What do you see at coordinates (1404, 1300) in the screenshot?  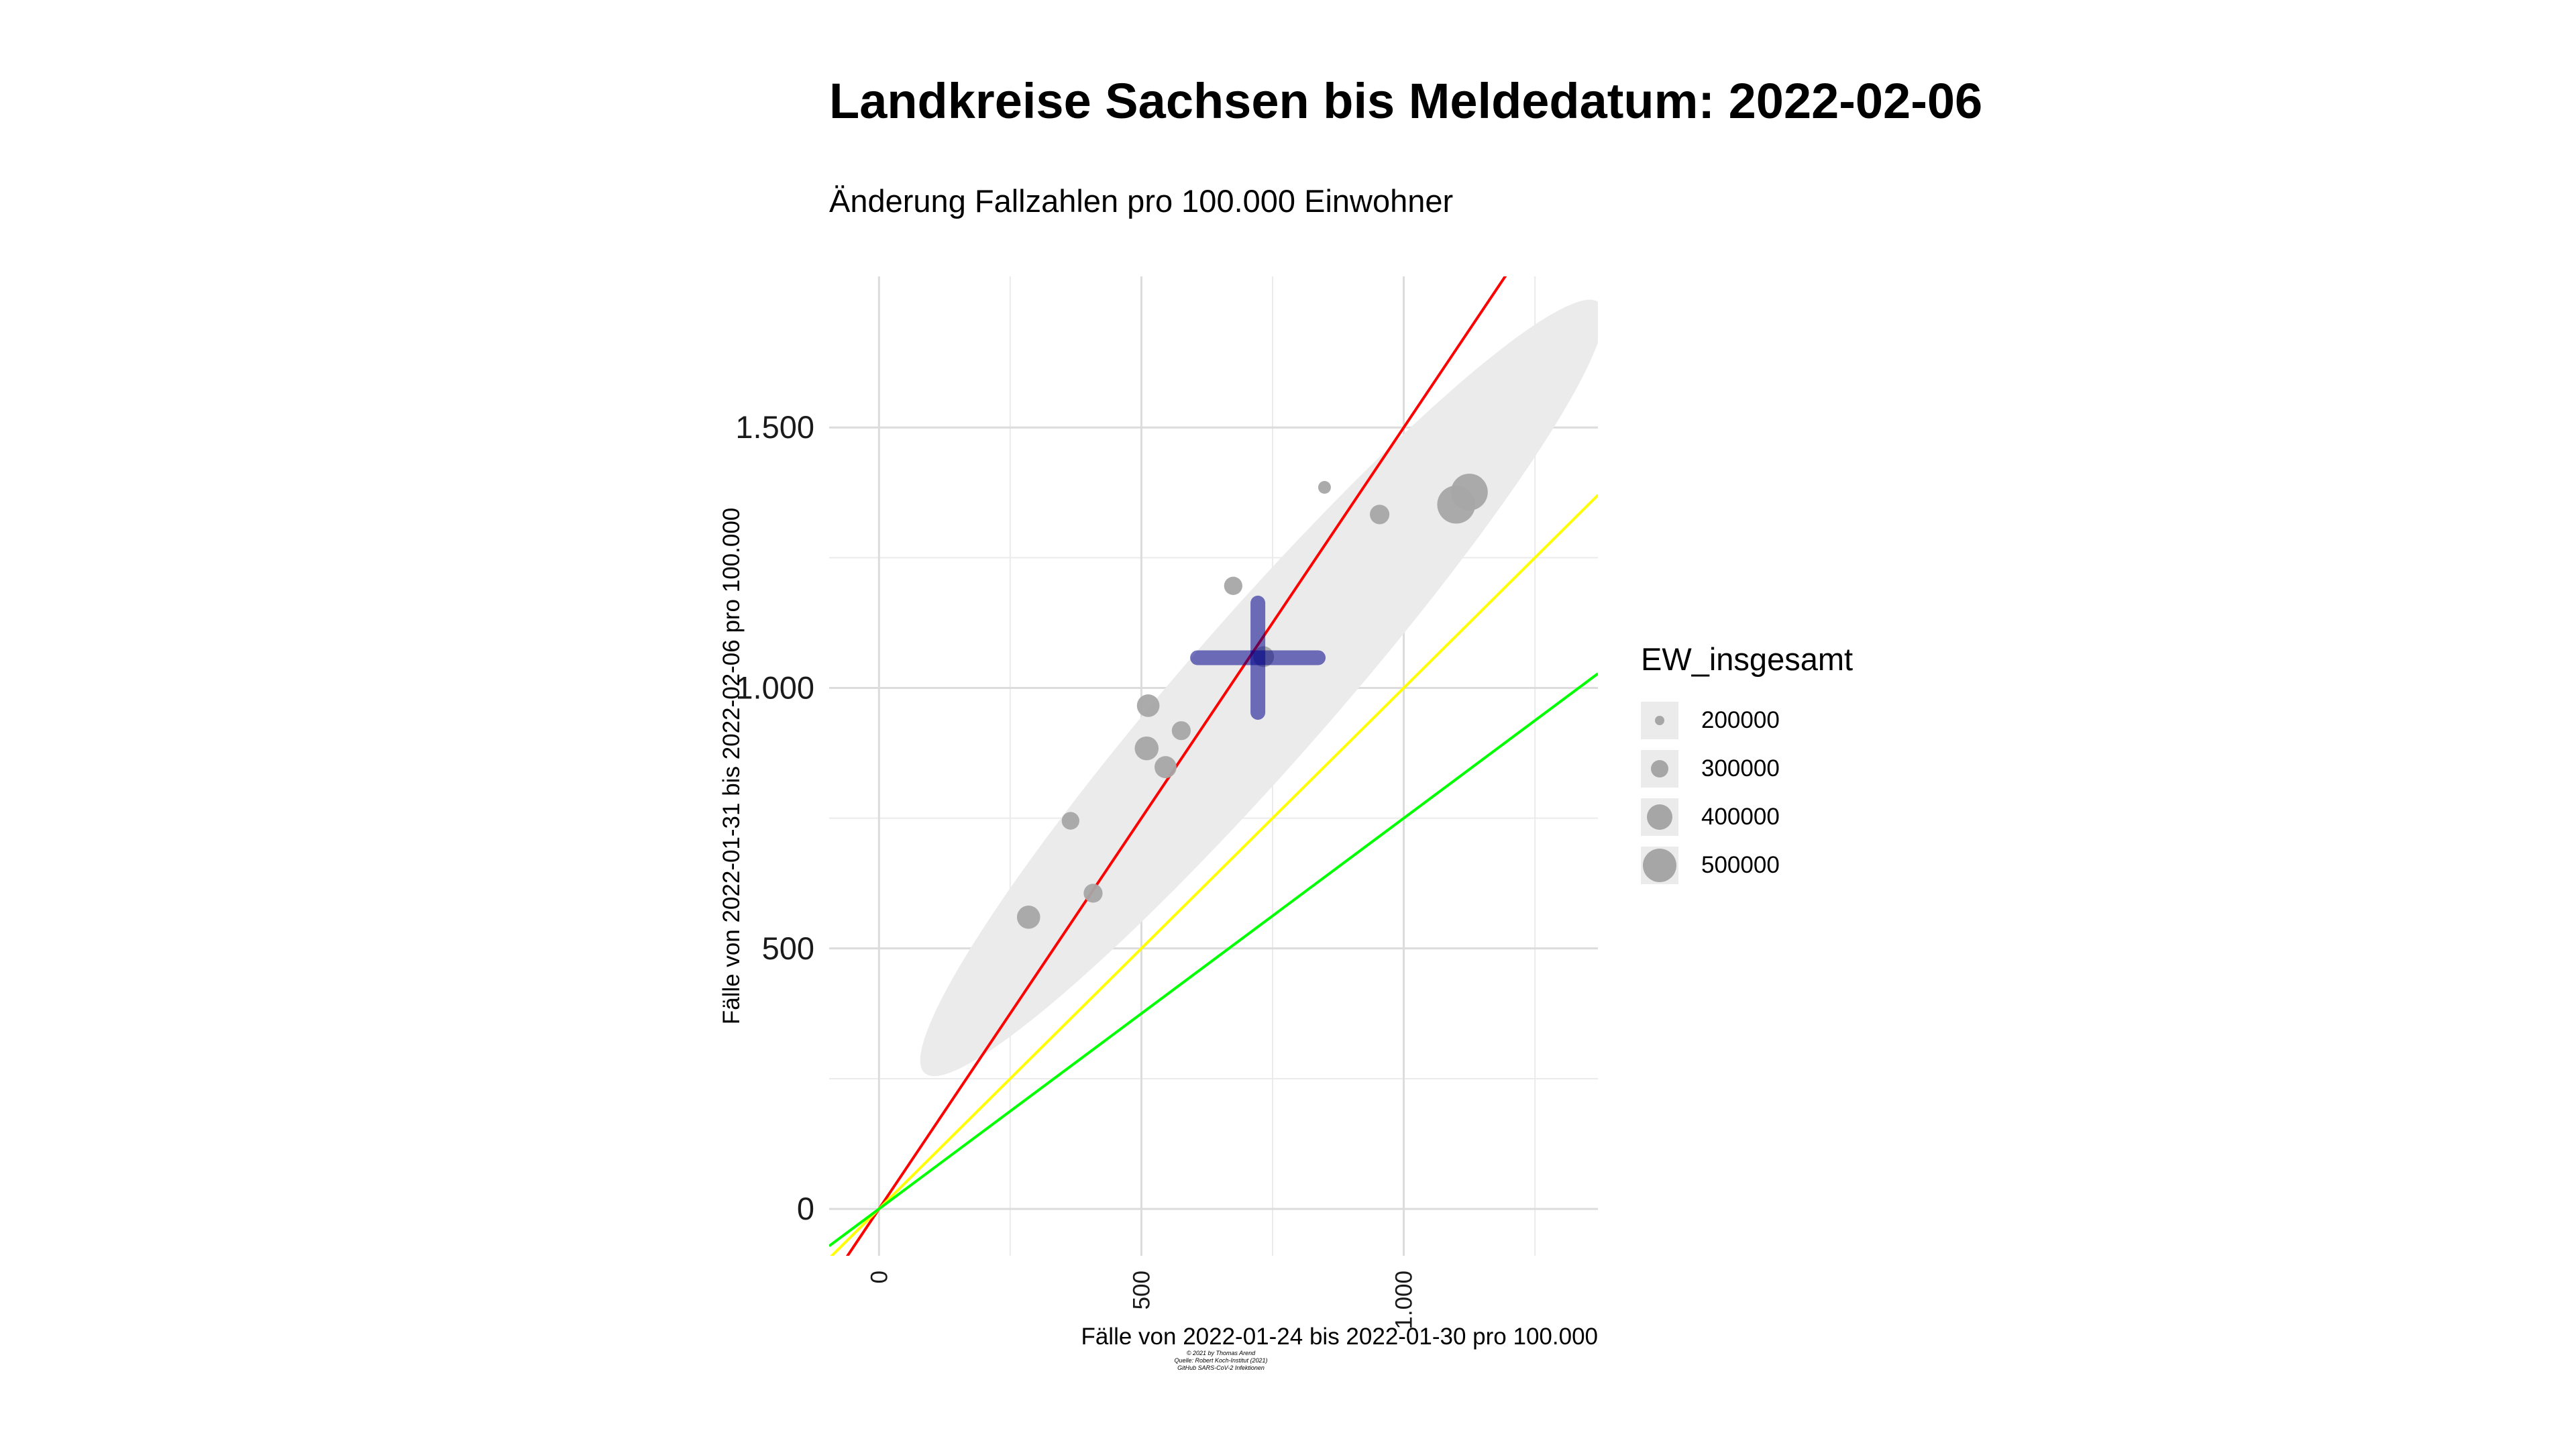 I see `x-tick-label: 1.000` at bounding box center [1404, 1300].